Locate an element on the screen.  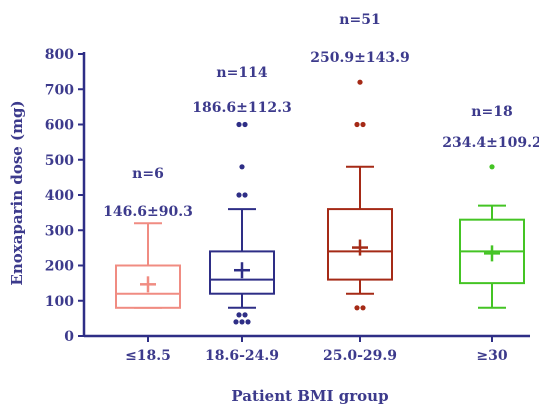
y-tick-label: 500 is located at coordinates (59, 161).